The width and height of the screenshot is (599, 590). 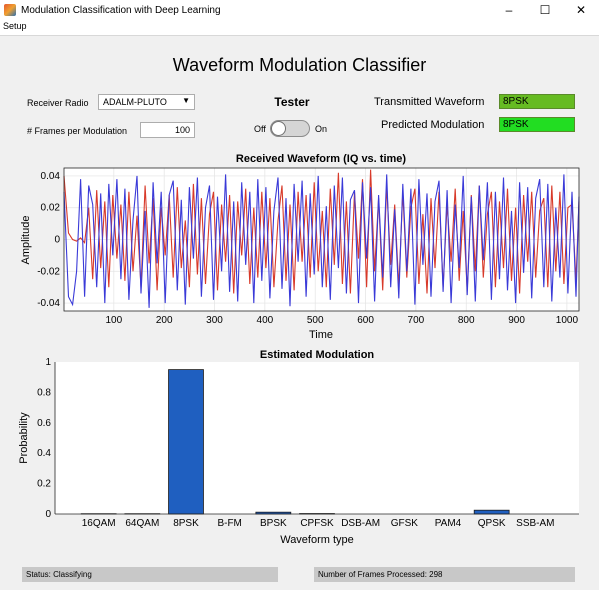 What do you see at coordinates (321, 159) in the screenshot?
I see `waveform-chart-title: Received Waveform (IQ vs. time)` at bounding box center [321, 159].